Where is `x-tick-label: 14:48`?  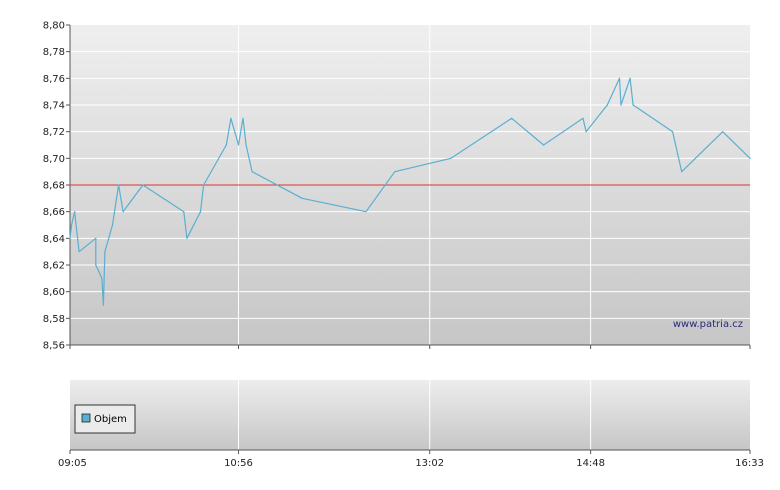
x-tick-label: 14:48 is located at coordinates (590, 463).